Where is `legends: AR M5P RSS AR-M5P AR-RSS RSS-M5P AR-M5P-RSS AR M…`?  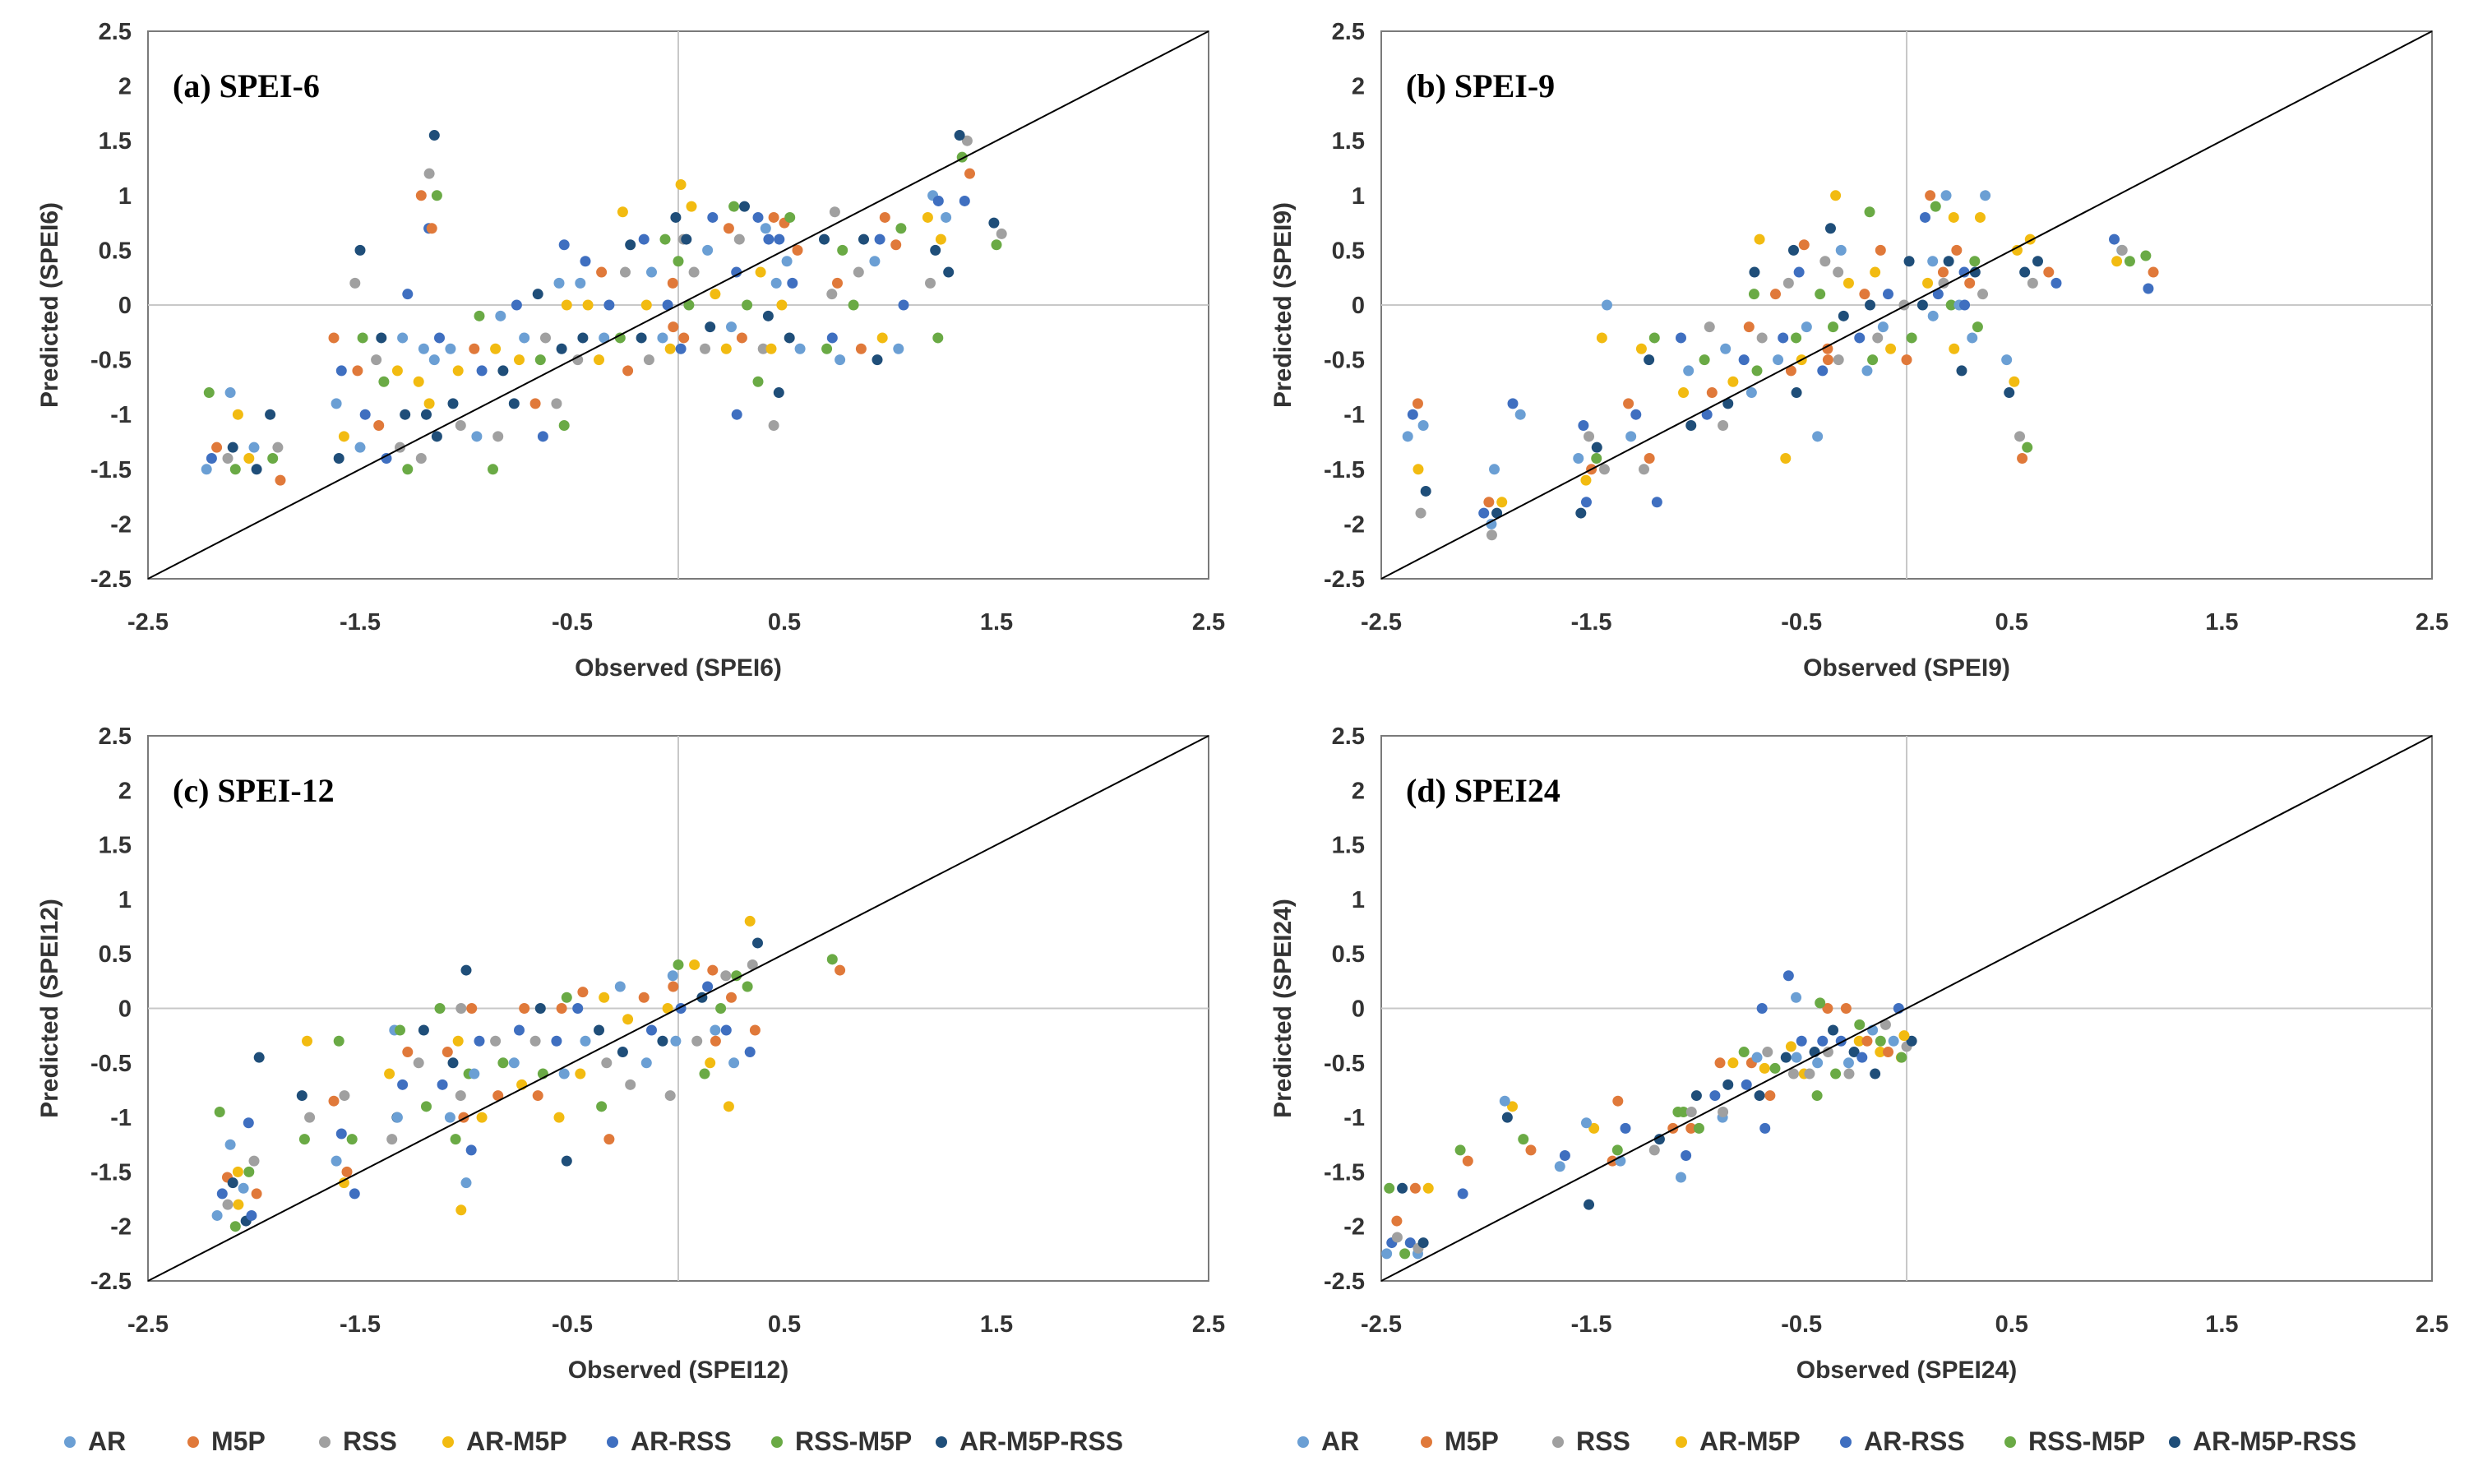
legends: AR M5P RSS AR-M5P AR-RSS RSS-M5P AR-M5P-RSS AR M… is located at coordinates (1210, 1441).